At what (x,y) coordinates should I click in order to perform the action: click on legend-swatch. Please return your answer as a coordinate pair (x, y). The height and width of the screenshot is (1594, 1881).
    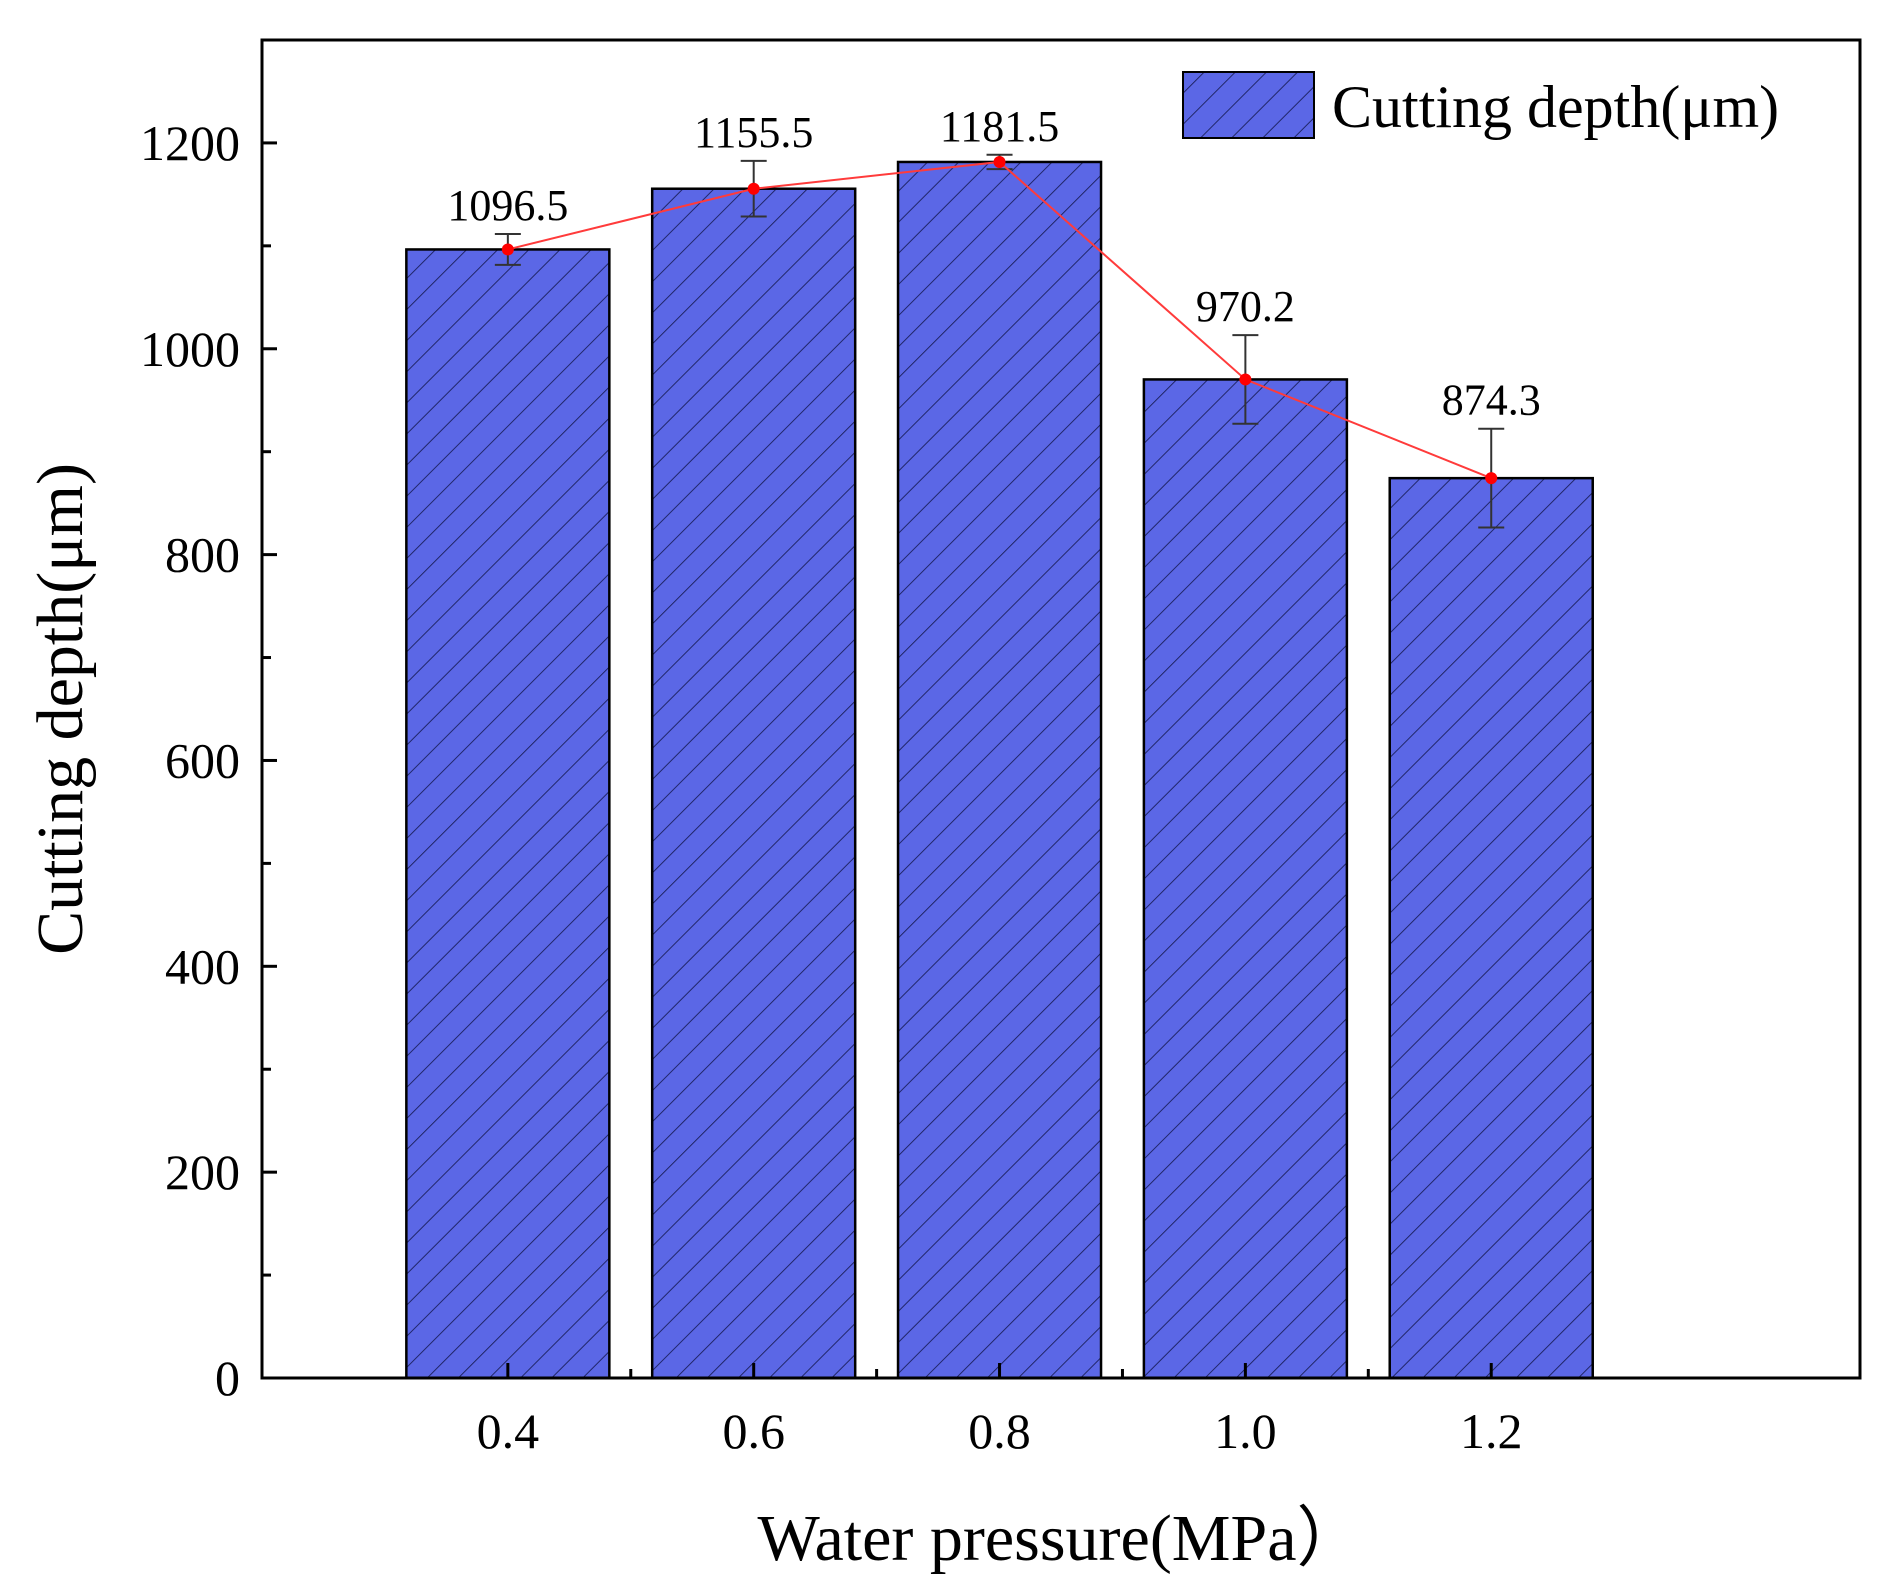
    Looking at the image, I should click on (1248, 105).